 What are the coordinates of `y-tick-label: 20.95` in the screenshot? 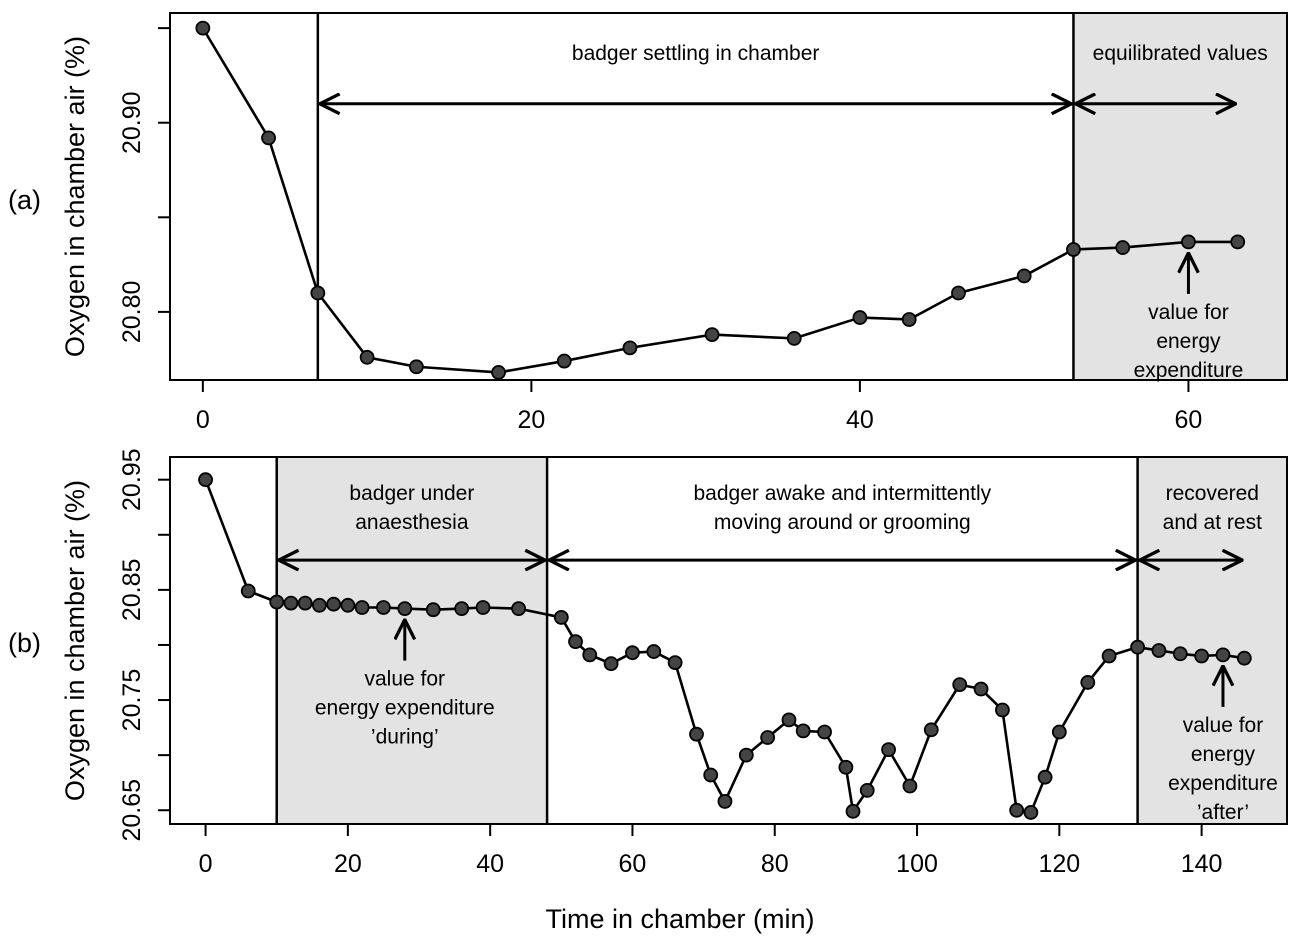 It's located at (132, 479).